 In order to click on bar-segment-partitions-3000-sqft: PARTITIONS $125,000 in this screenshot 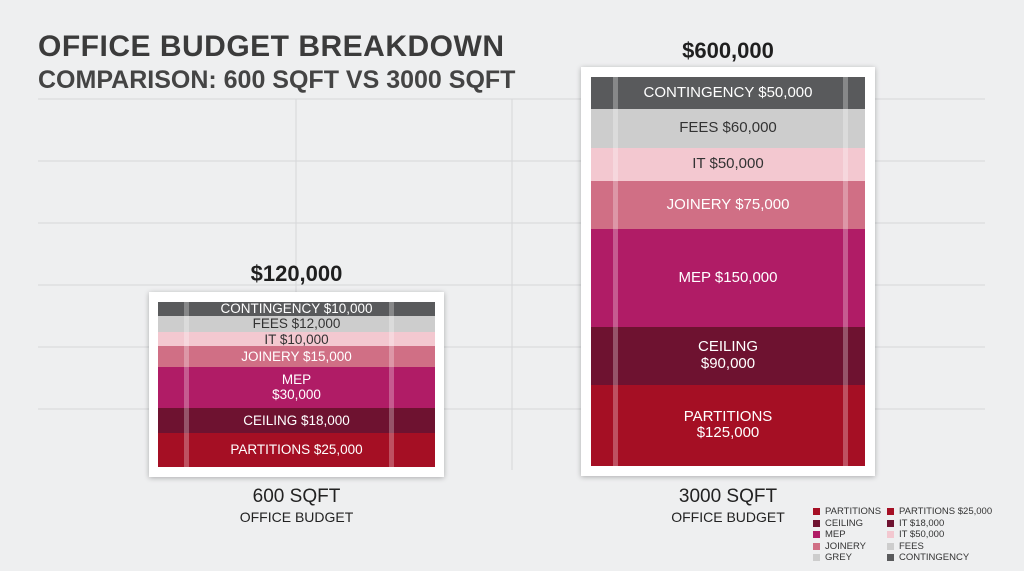, I will do `click(728, 425)`.